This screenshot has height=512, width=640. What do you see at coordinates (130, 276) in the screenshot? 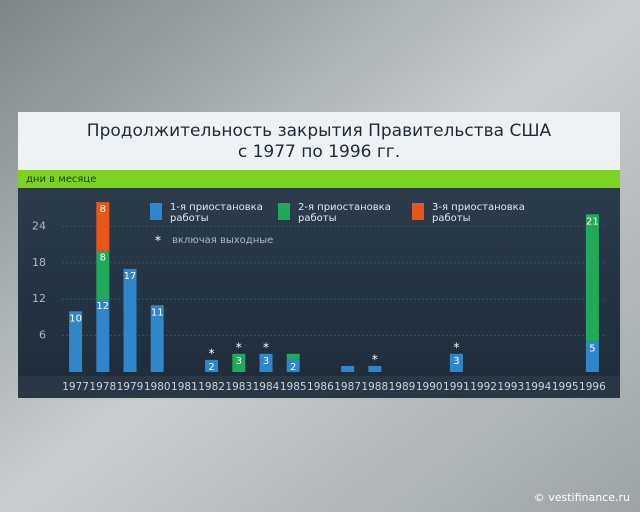
I see `value-label: 17` at bounding box center [130, 276].